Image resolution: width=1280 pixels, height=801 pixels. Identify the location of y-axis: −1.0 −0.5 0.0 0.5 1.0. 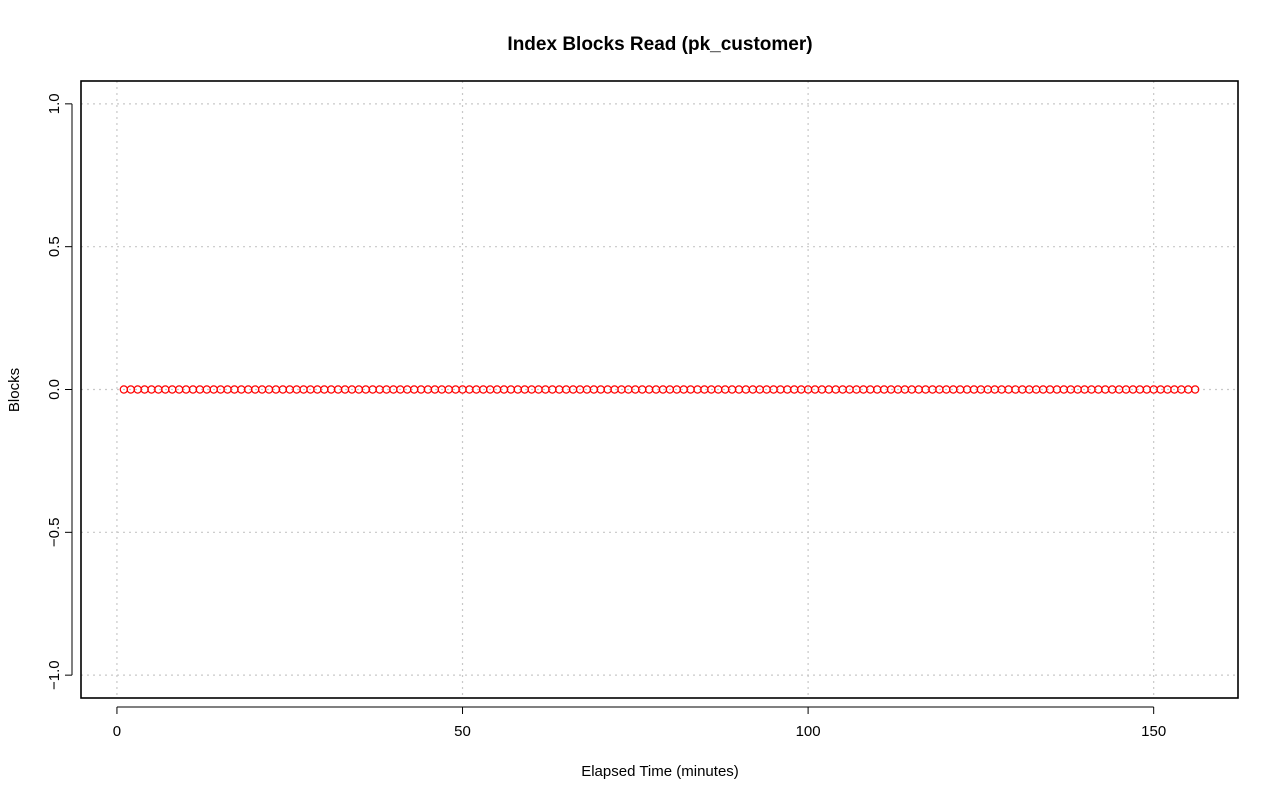
(59, 391).